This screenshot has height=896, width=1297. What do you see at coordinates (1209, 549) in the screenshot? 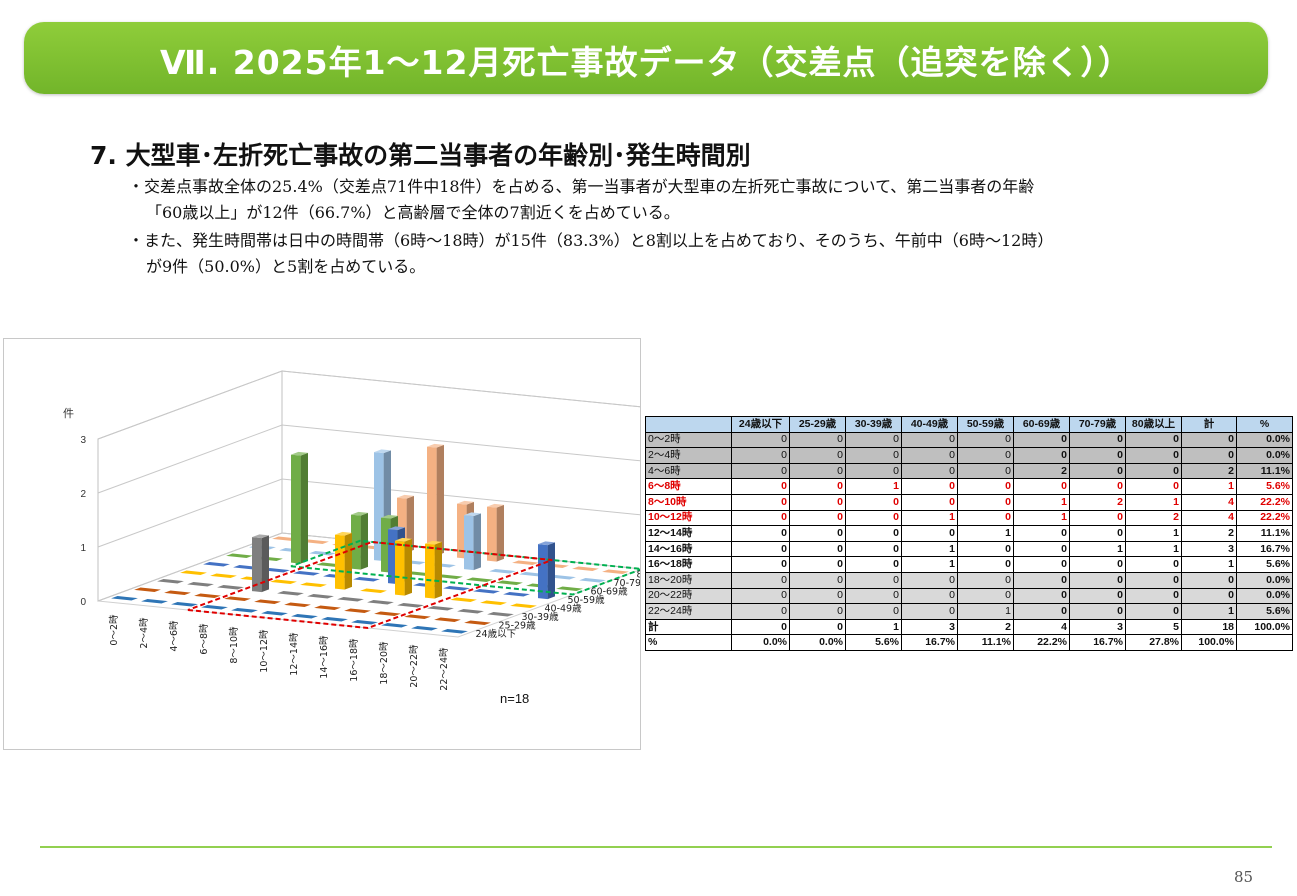
I see `table-cell: 3` at bounding box center [1209, 549].